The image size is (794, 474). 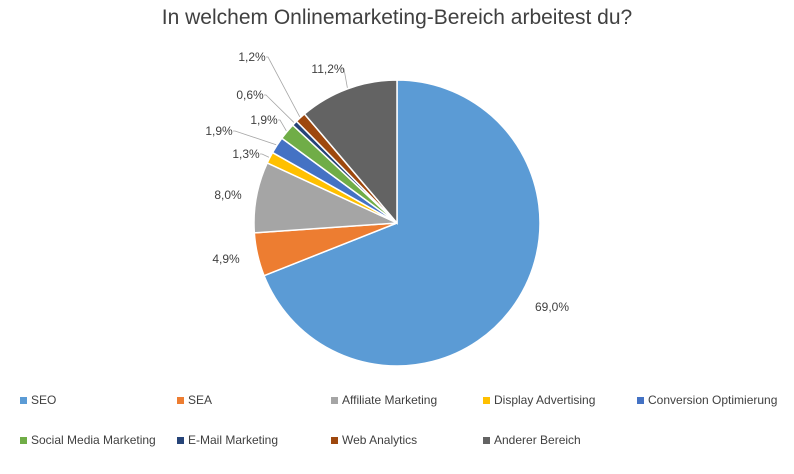 What do you see at coordinates (537, 440) in the screenshot?
I see `legend-label: Anderer Bereich` at bounding box center [537, 440].